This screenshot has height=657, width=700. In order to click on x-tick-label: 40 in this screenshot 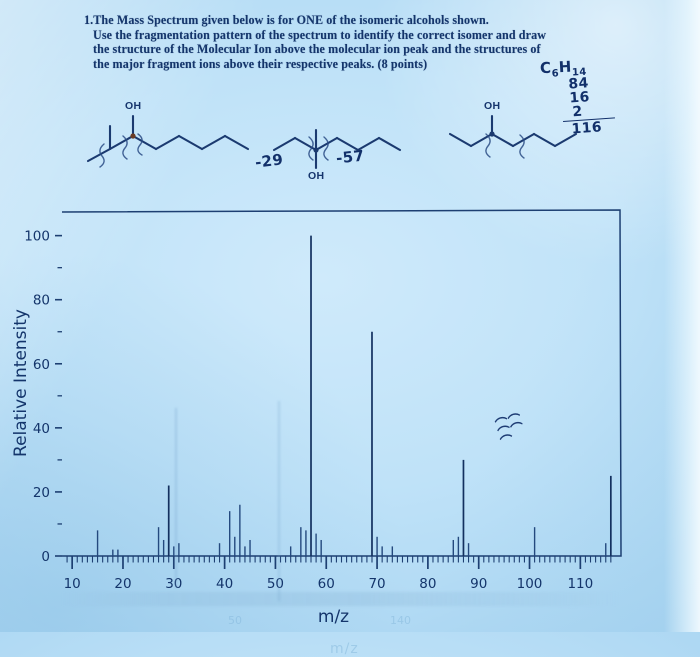, I will do `click(224, 584)`.